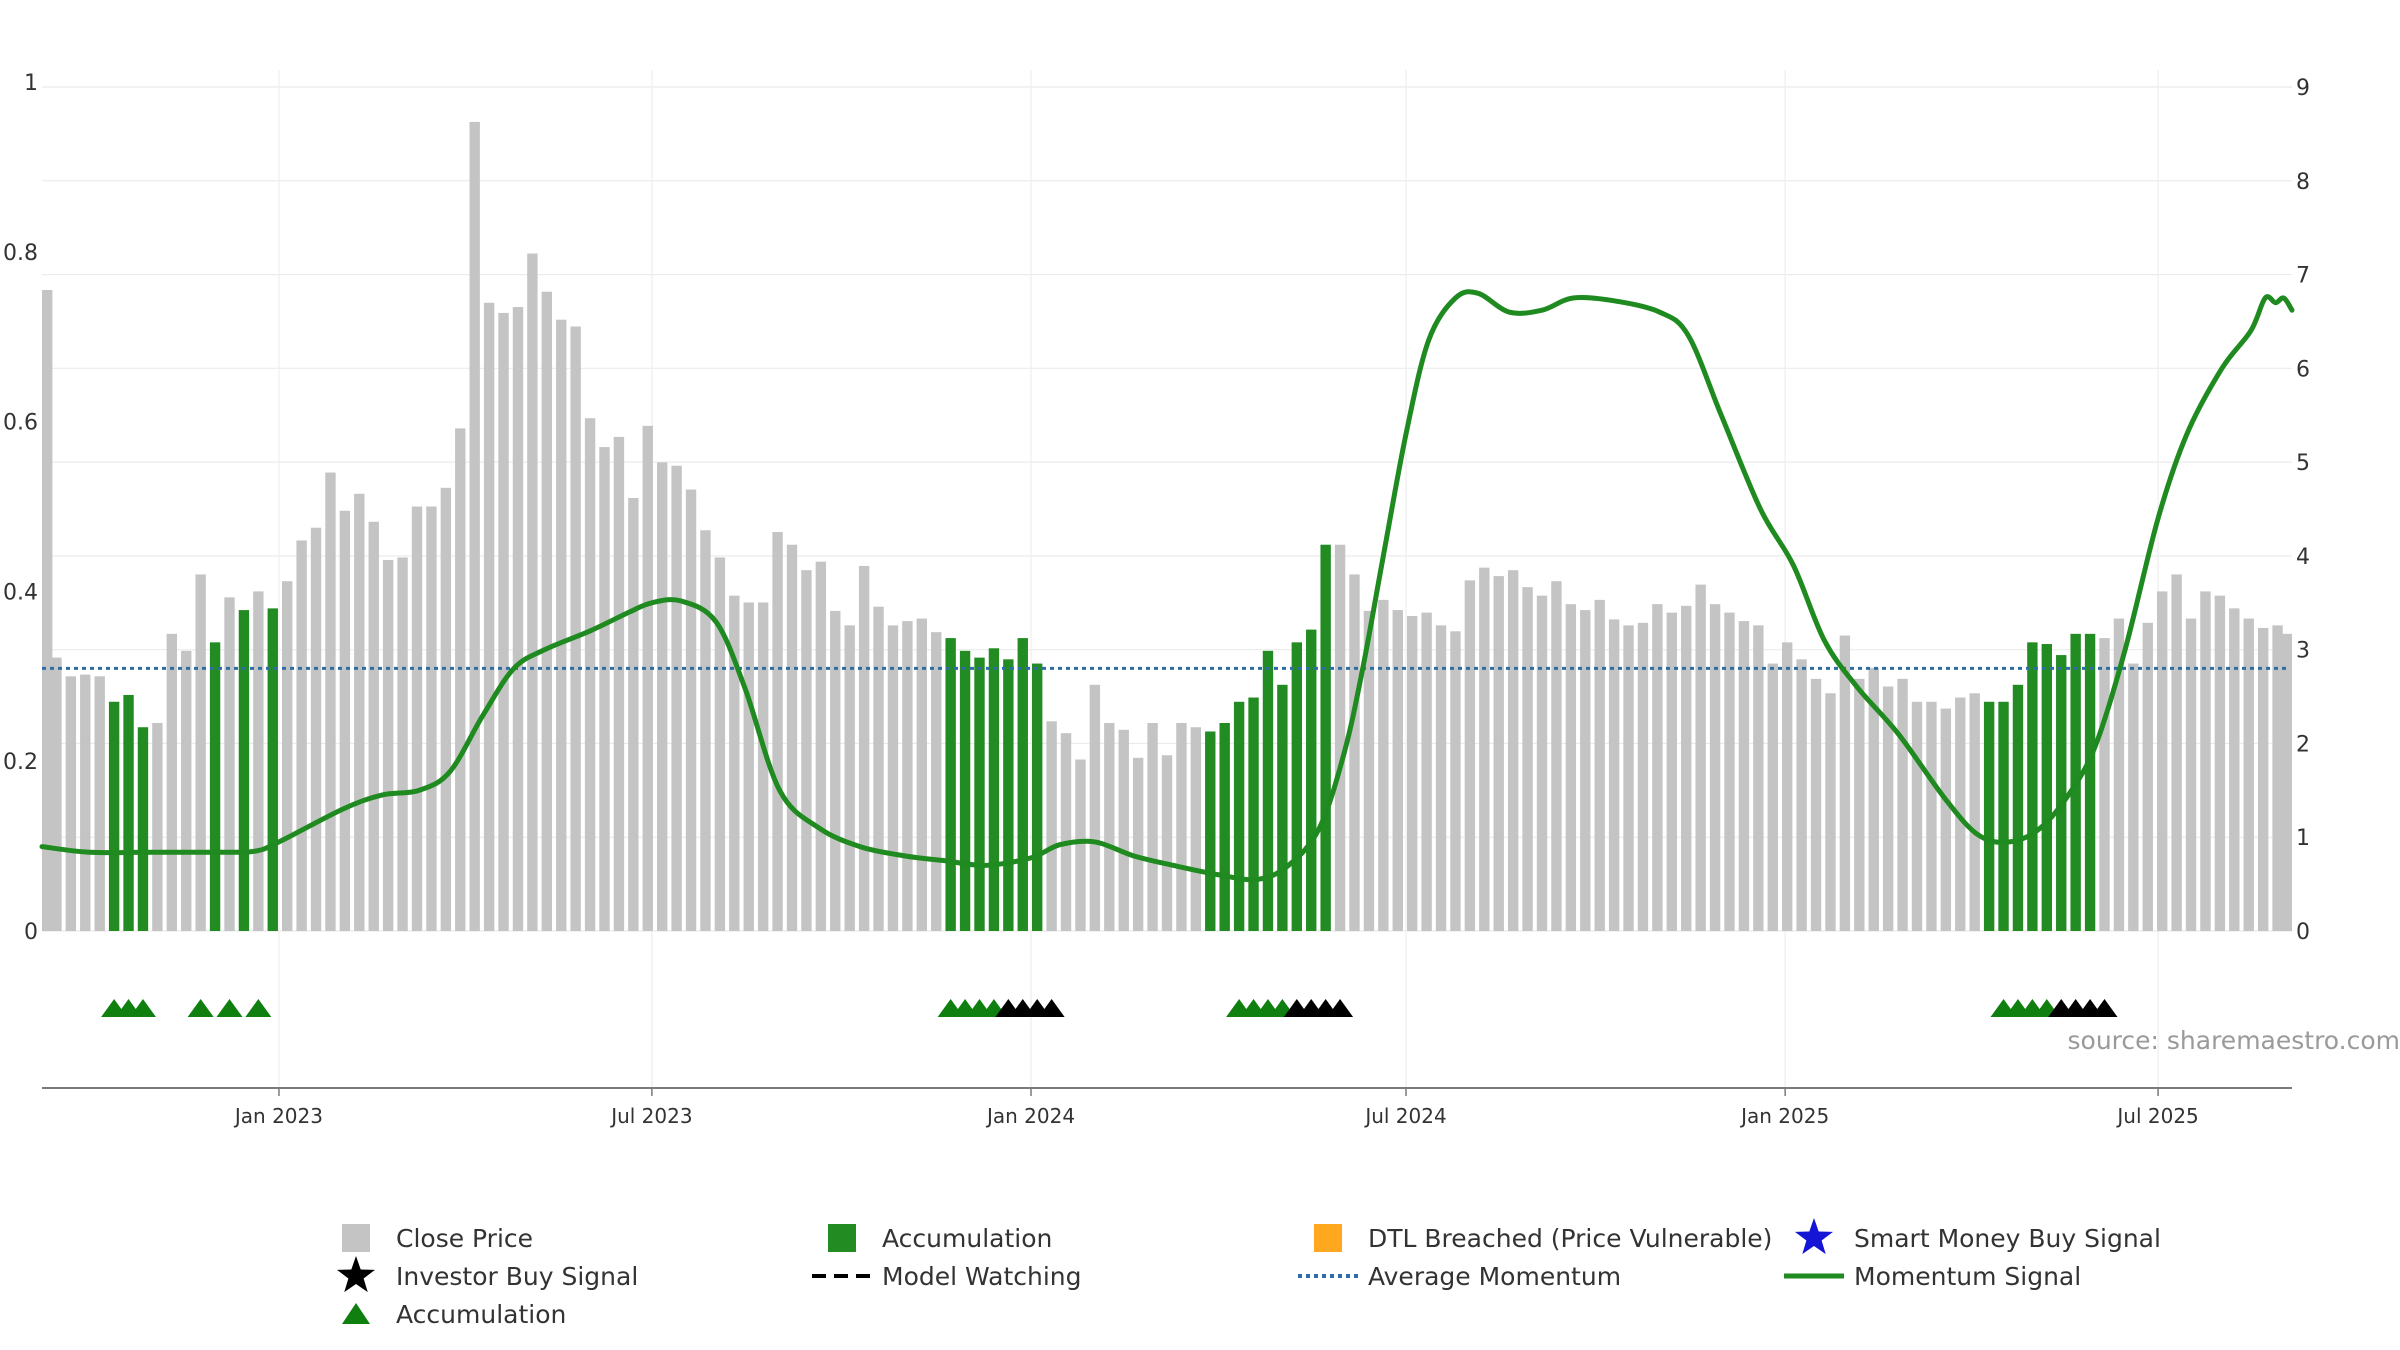  Describe the element at coordinates (20, 762) in the screenshot. I see `y-left-tick-label: 0.2` at that location.